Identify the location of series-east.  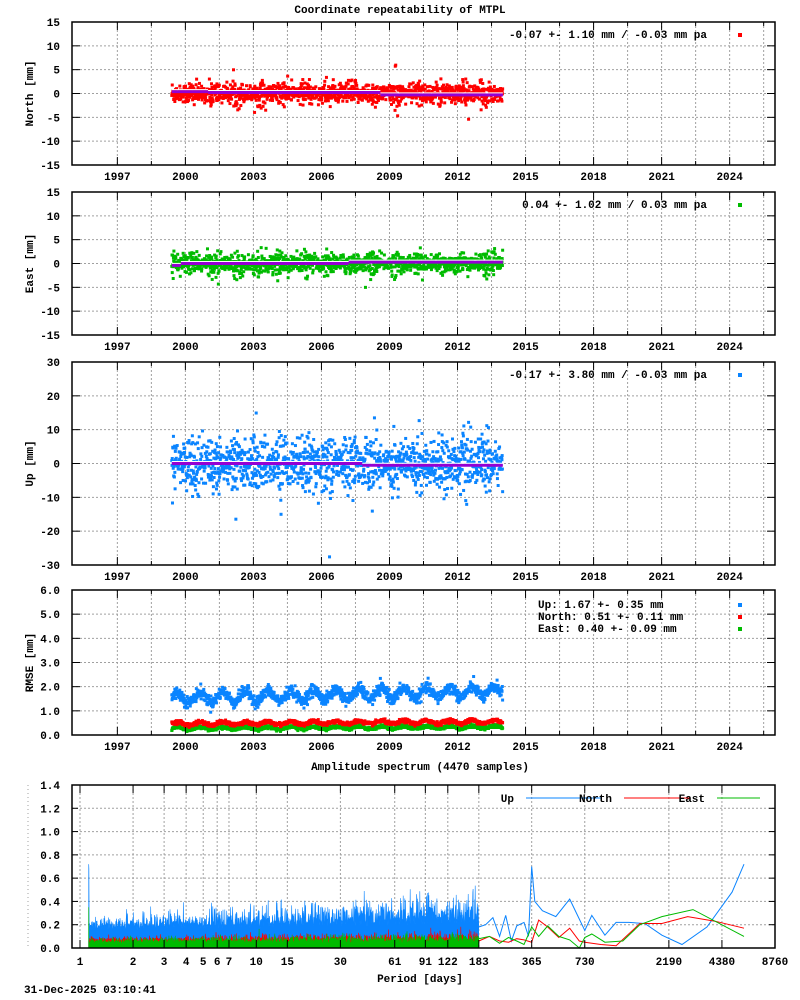
(611, 929).